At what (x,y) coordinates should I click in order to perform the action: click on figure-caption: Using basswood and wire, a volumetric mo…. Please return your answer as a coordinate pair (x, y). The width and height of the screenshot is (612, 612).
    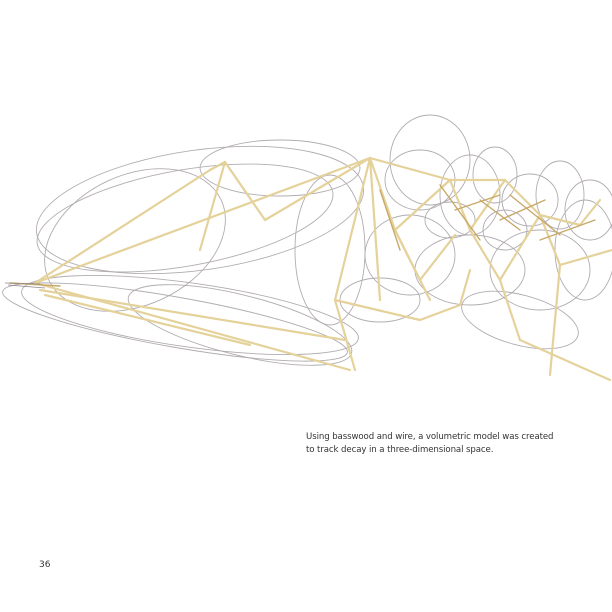
    Looking at the image, I should click on (451, 443).